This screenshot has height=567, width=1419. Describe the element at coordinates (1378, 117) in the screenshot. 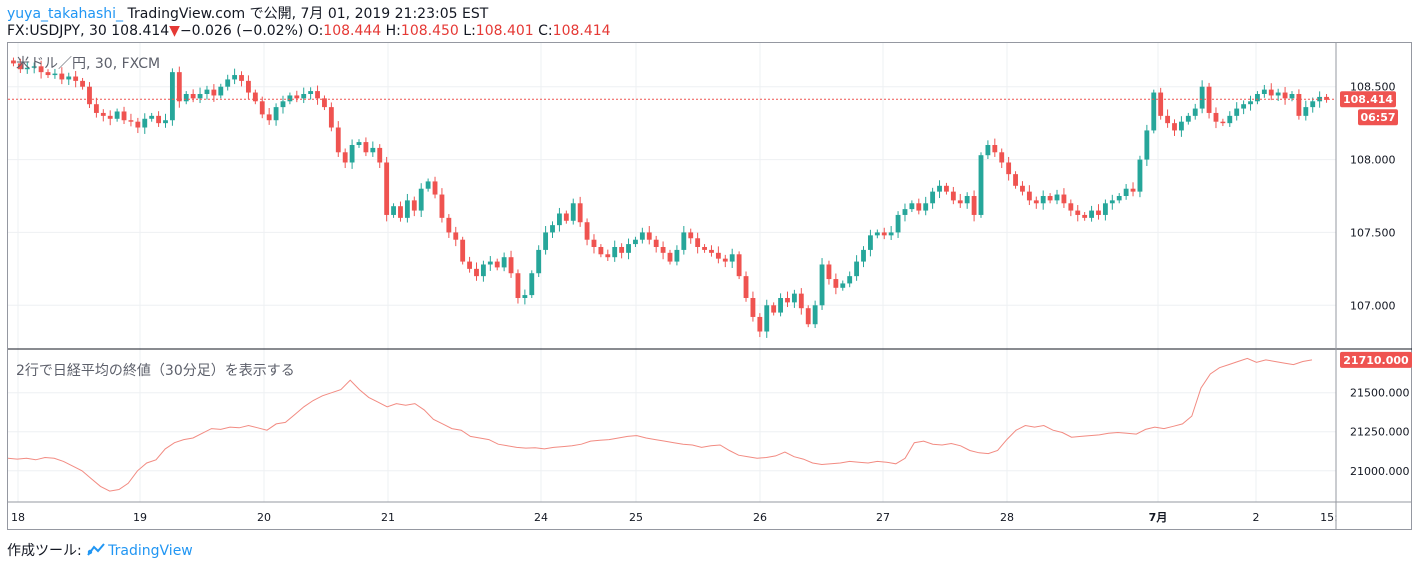

I see `countdown-tag` at that location.